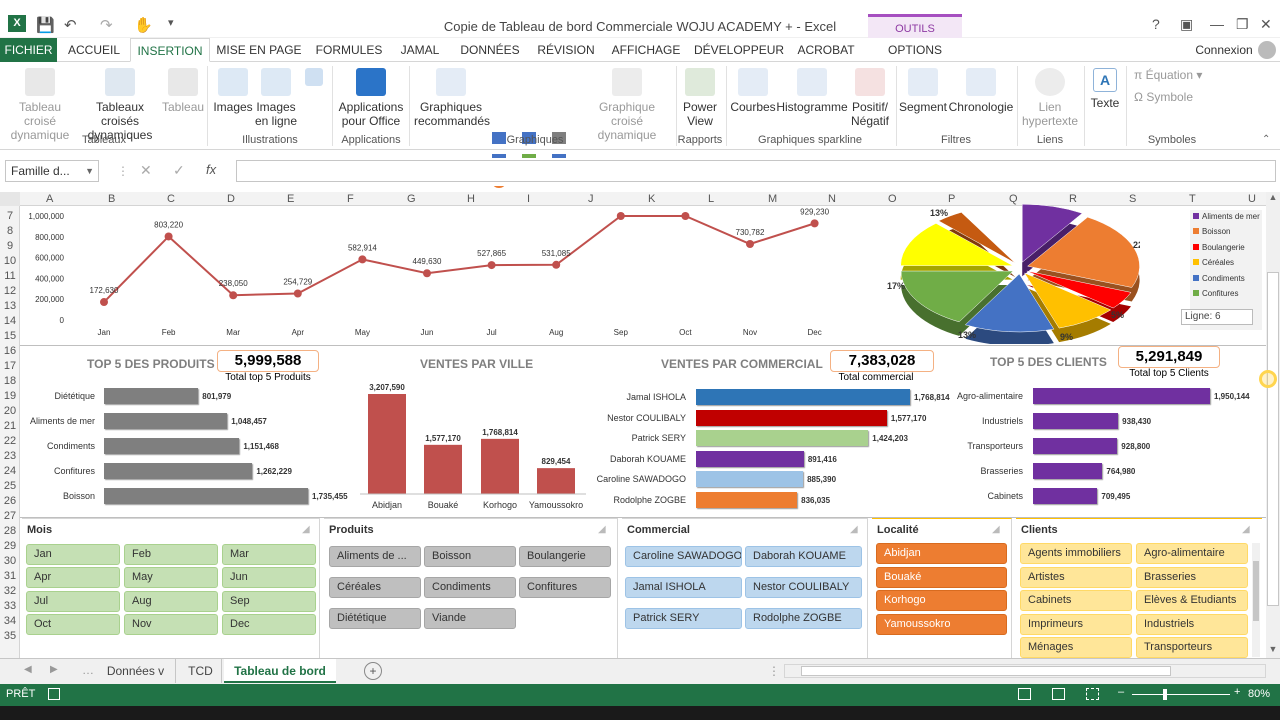 This screenshot has height=720, width=1280. Describe the element at coordinates (1192, 553) in the screenshot. I see `slicer-item: Agro-alimentaire` at that location.